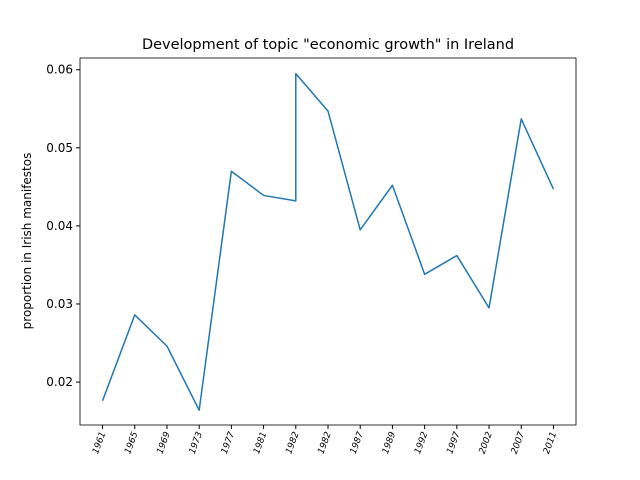 The image size is (640, 480). I want to click on y-tick-label: 0.04, so click(59, 226).